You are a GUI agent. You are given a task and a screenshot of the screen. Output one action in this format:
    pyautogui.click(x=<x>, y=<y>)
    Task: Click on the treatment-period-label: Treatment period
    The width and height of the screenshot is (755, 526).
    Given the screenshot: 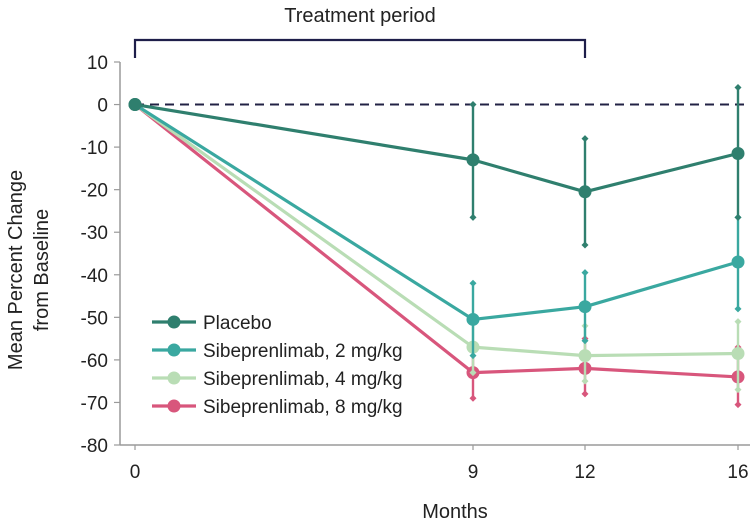 What is the action you would take?
    pyautogui.click(x=360, y=16)
    